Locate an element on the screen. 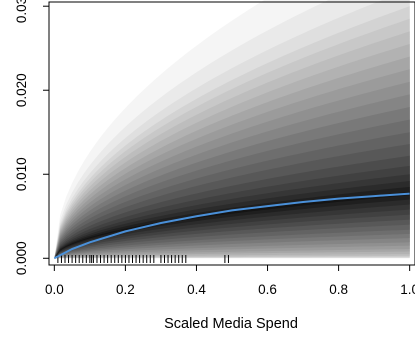 The height and width of the screenshot is (343, 415). rug-marks is located at coordinates (143, 259).